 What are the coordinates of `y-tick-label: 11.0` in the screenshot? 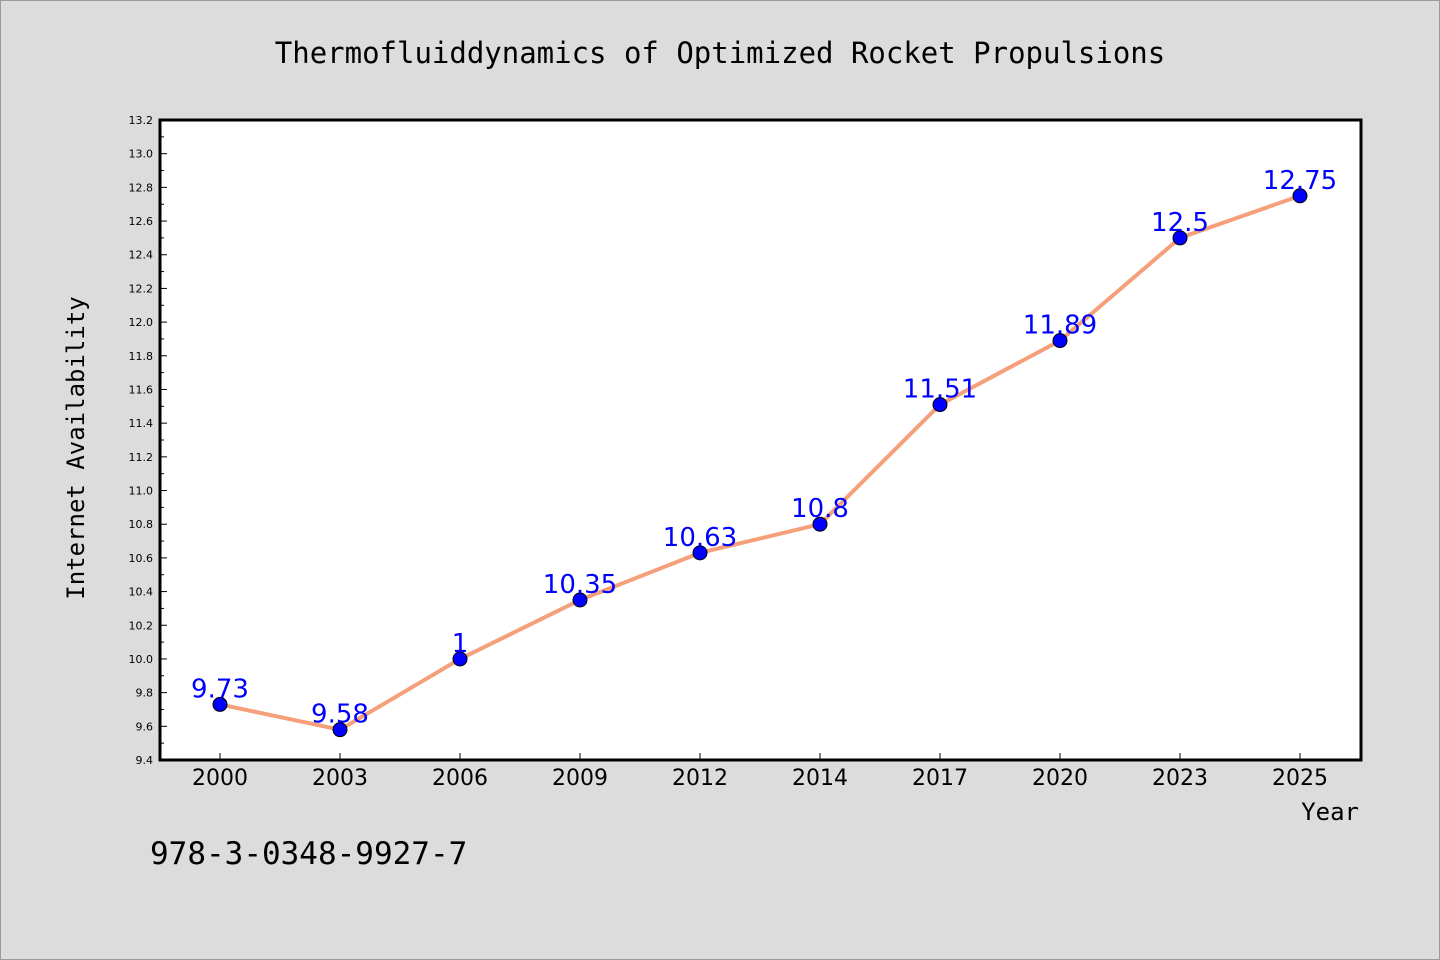 It's located at (141, 491).